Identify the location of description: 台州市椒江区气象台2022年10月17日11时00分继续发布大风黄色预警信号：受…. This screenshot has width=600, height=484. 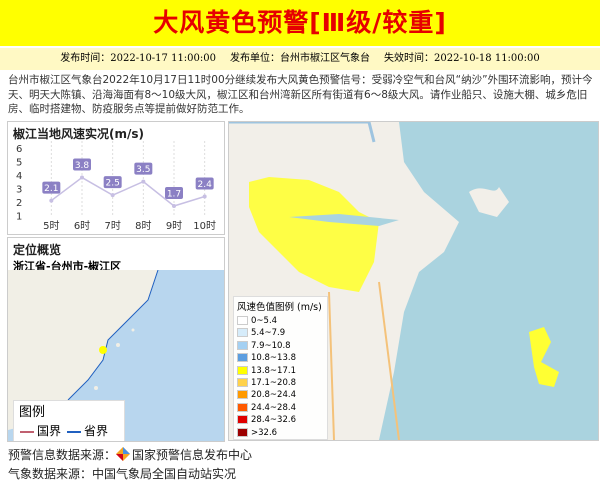
(300, 94).